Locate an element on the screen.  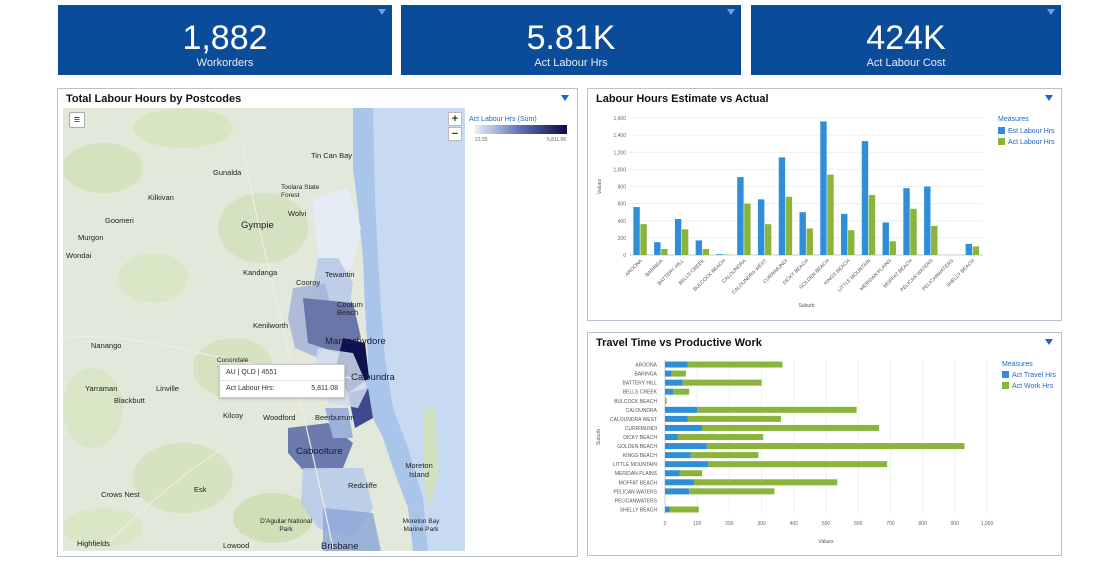
zoom-in-button: + is located at coordinates (455, 119).